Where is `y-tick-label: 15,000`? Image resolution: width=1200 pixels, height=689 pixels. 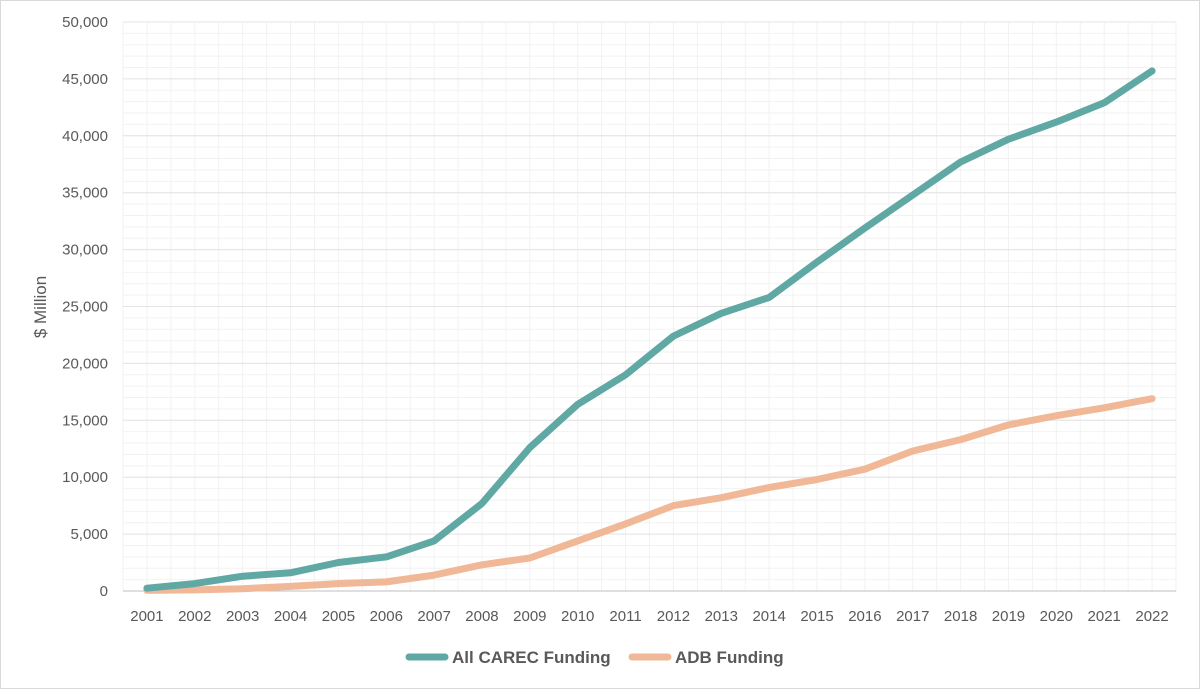 y-tick-label: 15,000 is located at coordinates (85, 420).